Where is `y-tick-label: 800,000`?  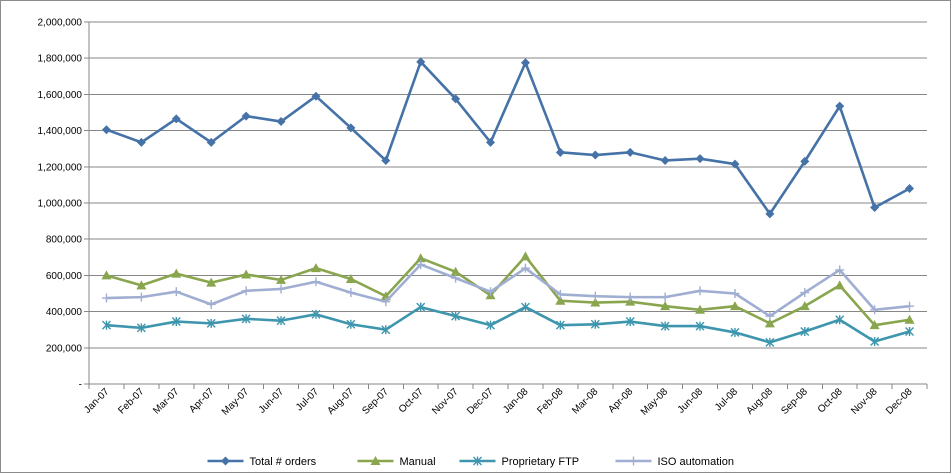
y-tick-label: 800,000 is located at coordinates (64, 240).